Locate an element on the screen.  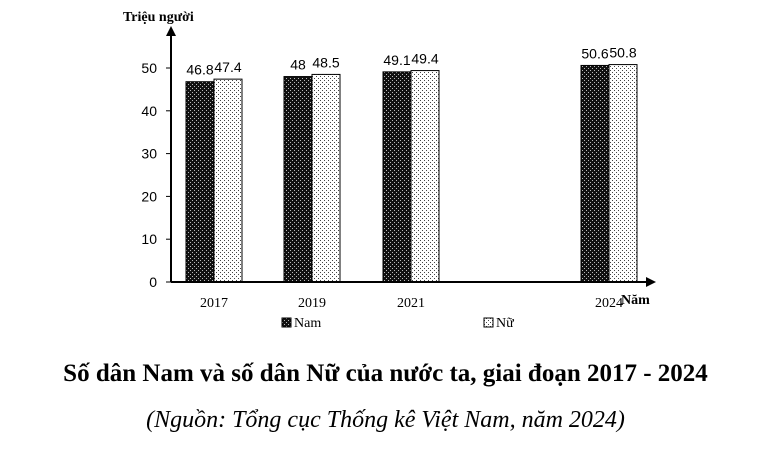
data-label-nu-2021: 49.4 is located at coordinates (424, 59).